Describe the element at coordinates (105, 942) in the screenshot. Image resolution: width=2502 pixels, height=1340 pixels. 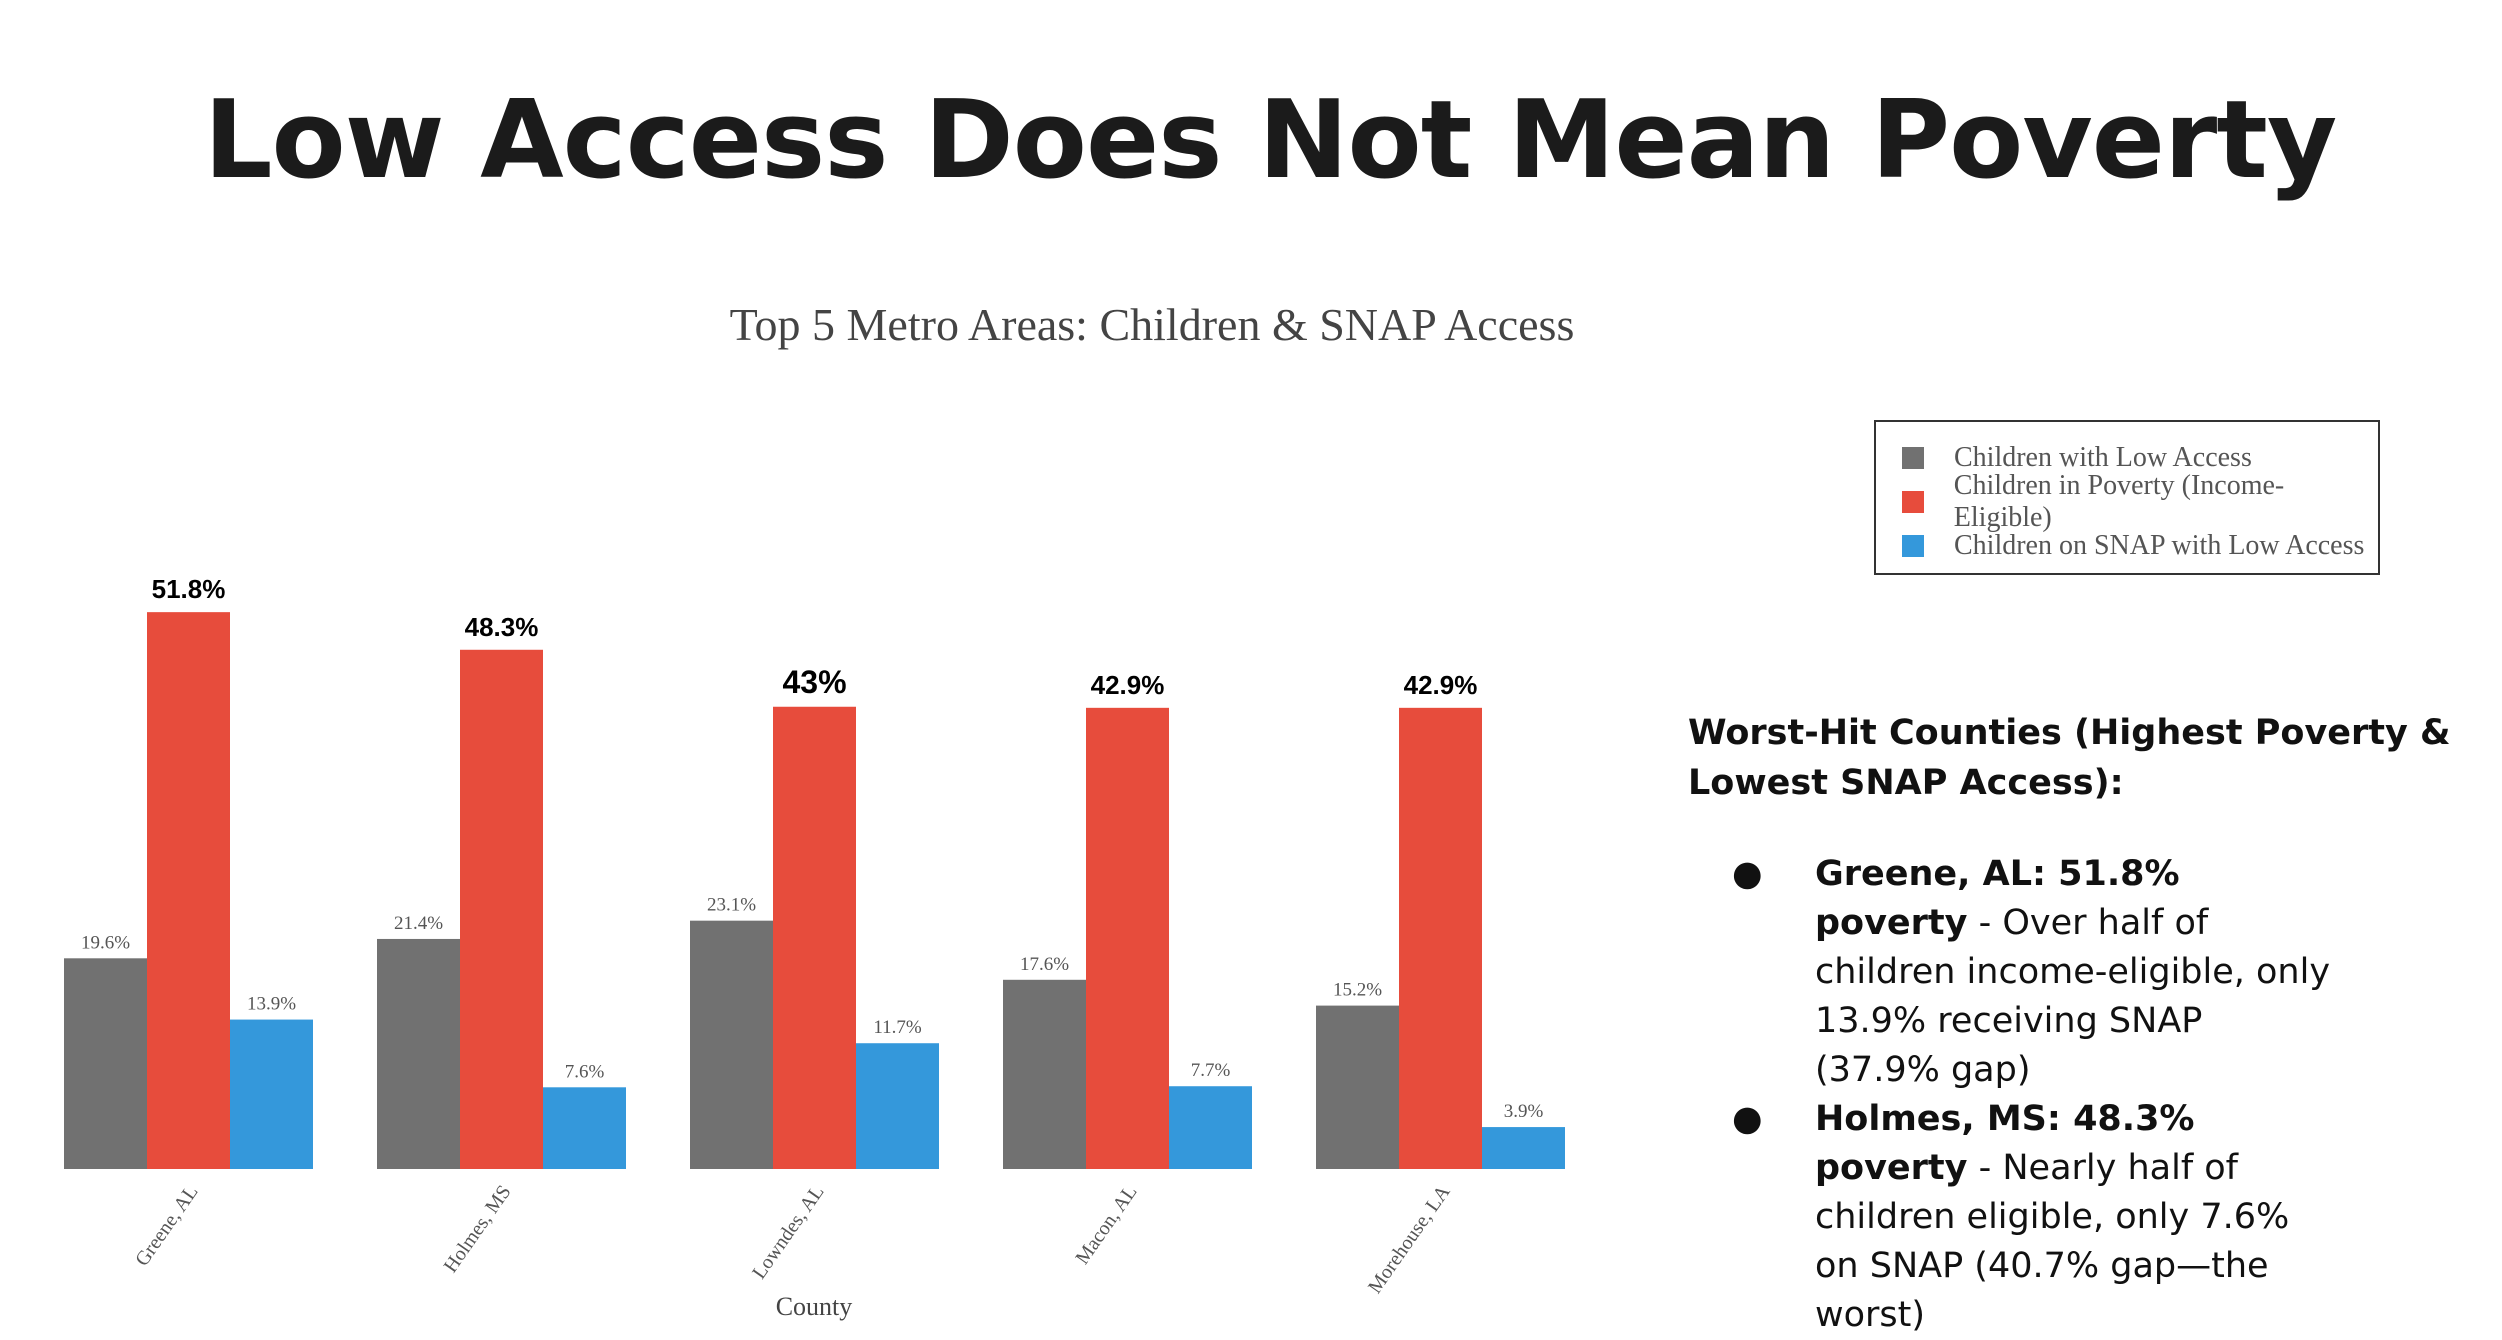
I see `bar-value-label: 19.6%` at that location.